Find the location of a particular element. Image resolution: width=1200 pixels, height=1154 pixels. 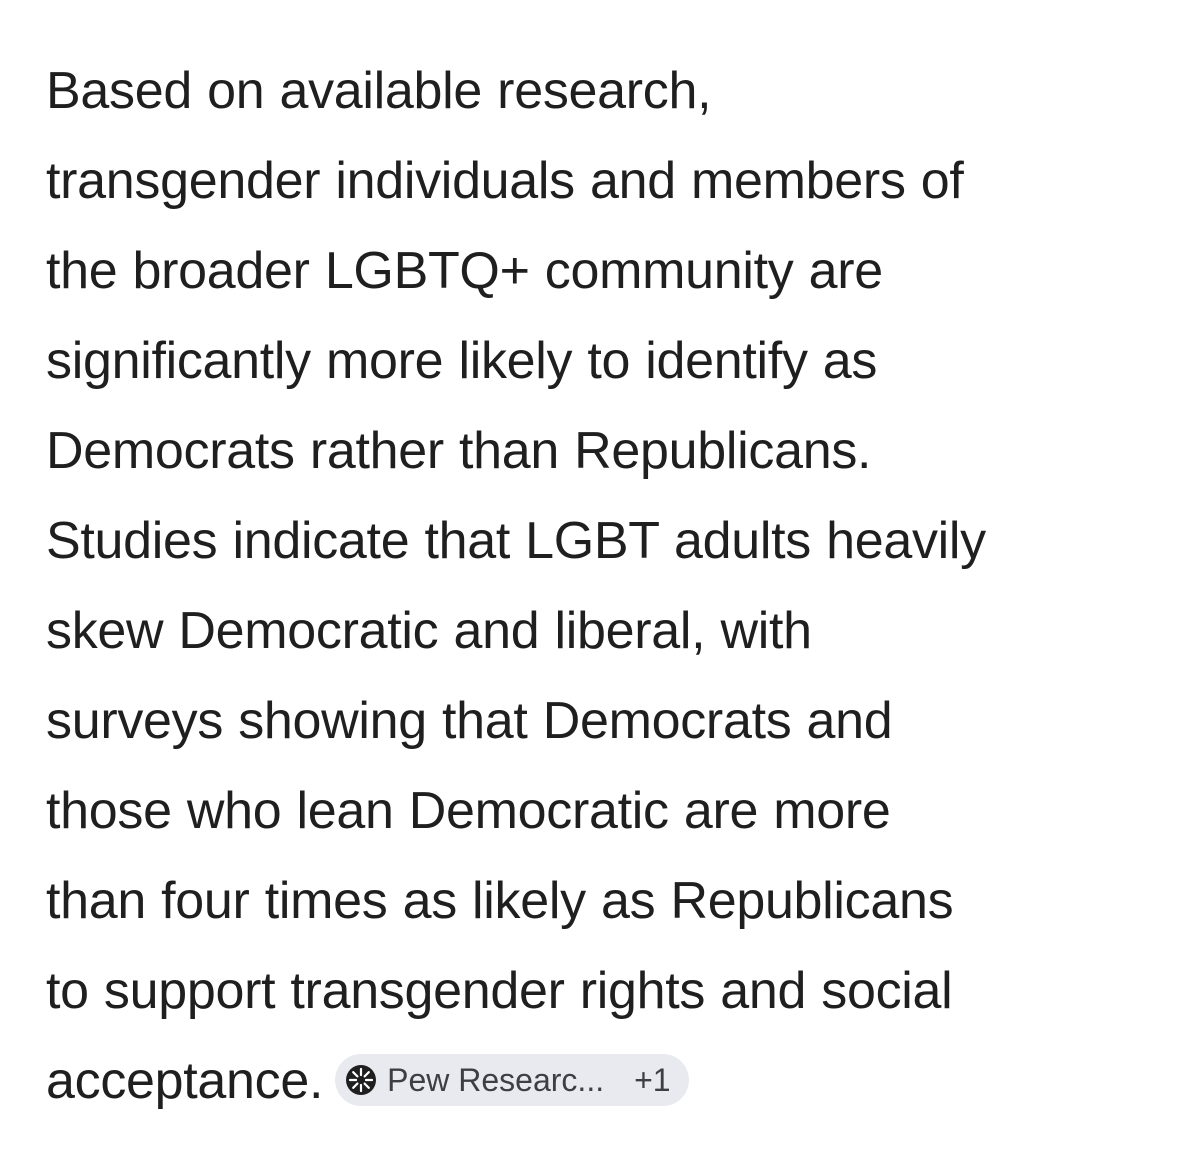

answer-line: those who lean Democratic are more is located at coordinates (468, 811).